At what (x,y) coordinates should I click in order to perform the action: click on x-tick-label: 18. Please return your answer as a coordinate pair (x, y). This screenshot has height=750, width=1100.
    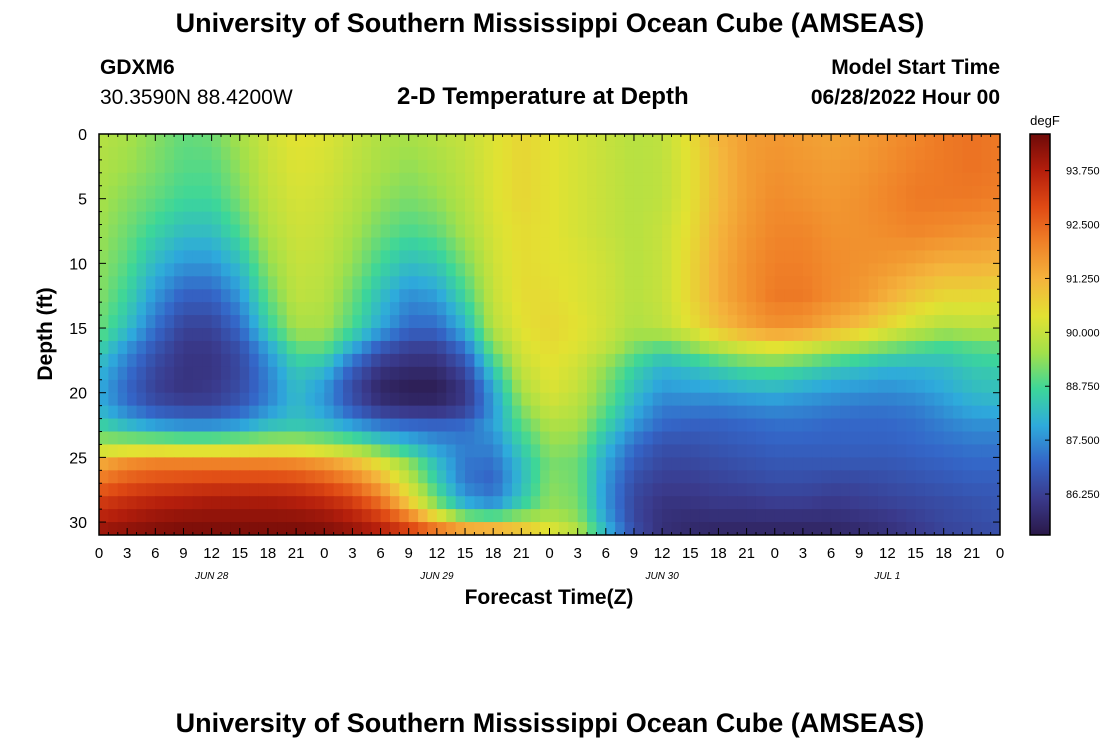
    Looking at the image, I should click on (718, 553).